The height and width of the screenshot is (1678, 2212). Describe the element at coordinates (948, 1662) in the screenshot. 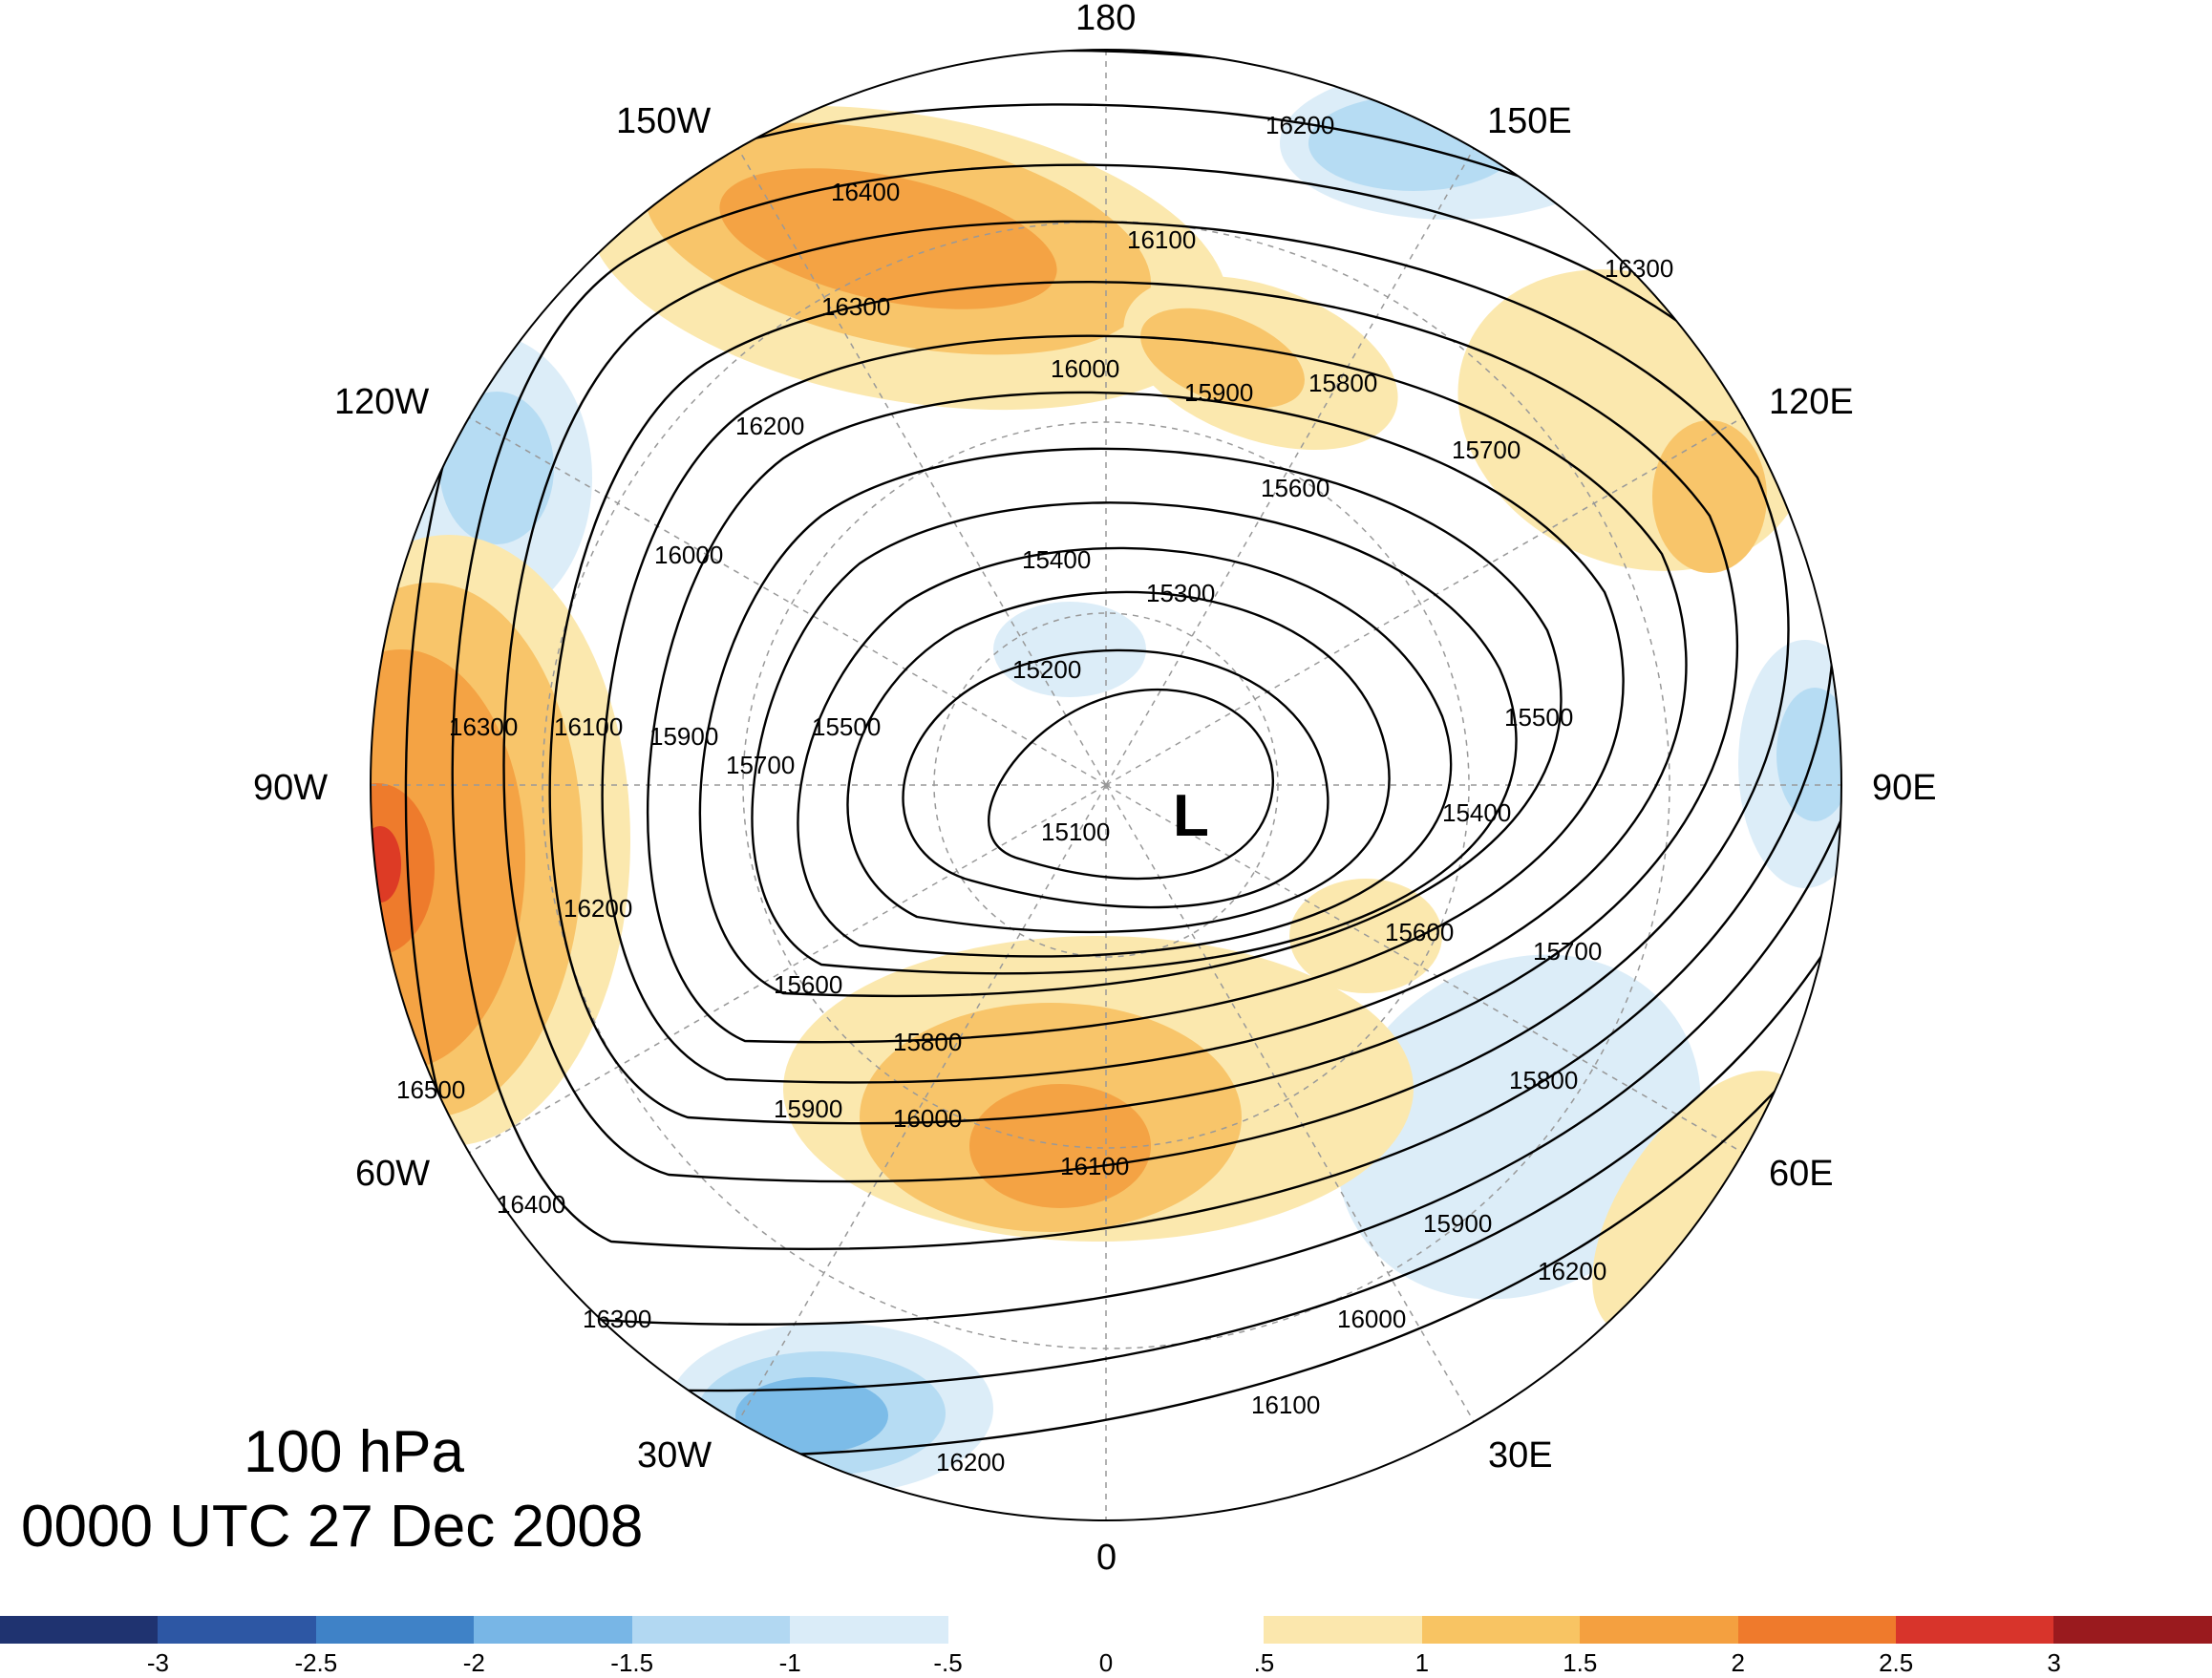

I see `colorbar-tick-label: -.5` at that location.